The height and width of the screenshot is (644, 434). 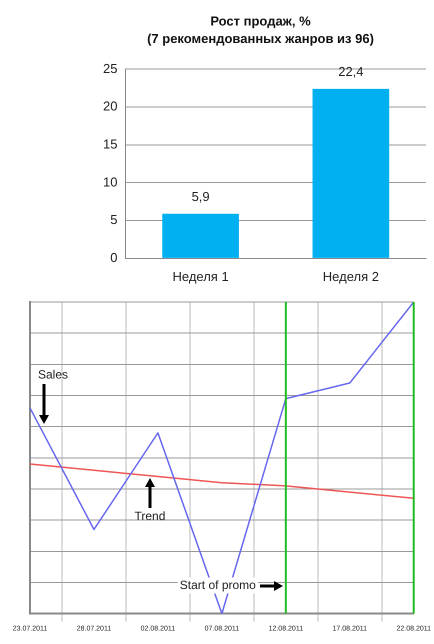 I want to click on annotation: Sales, so click(x=53, y=374).